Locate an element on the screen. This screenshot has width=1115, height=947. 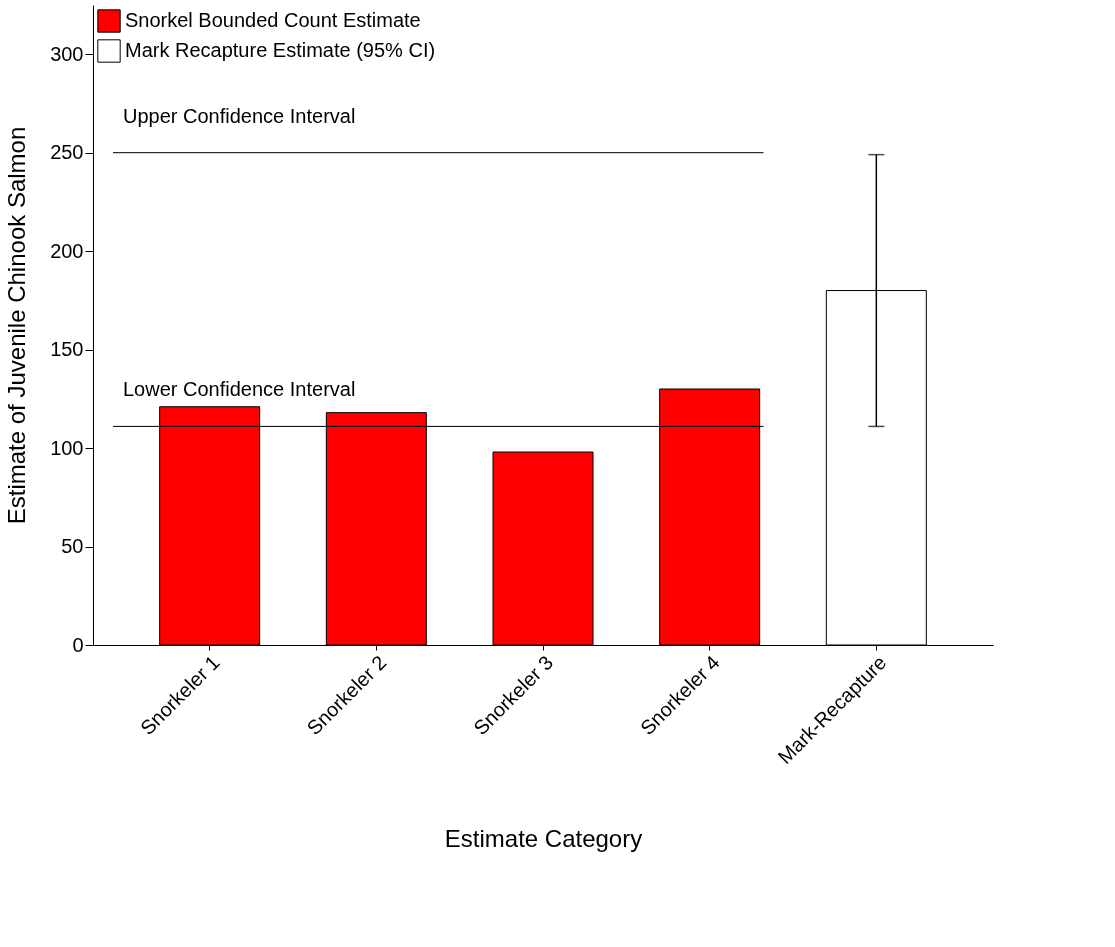
y-axis-title: Estimate of Juvenile Chinook Salmon is located at coordinates (17, 325).